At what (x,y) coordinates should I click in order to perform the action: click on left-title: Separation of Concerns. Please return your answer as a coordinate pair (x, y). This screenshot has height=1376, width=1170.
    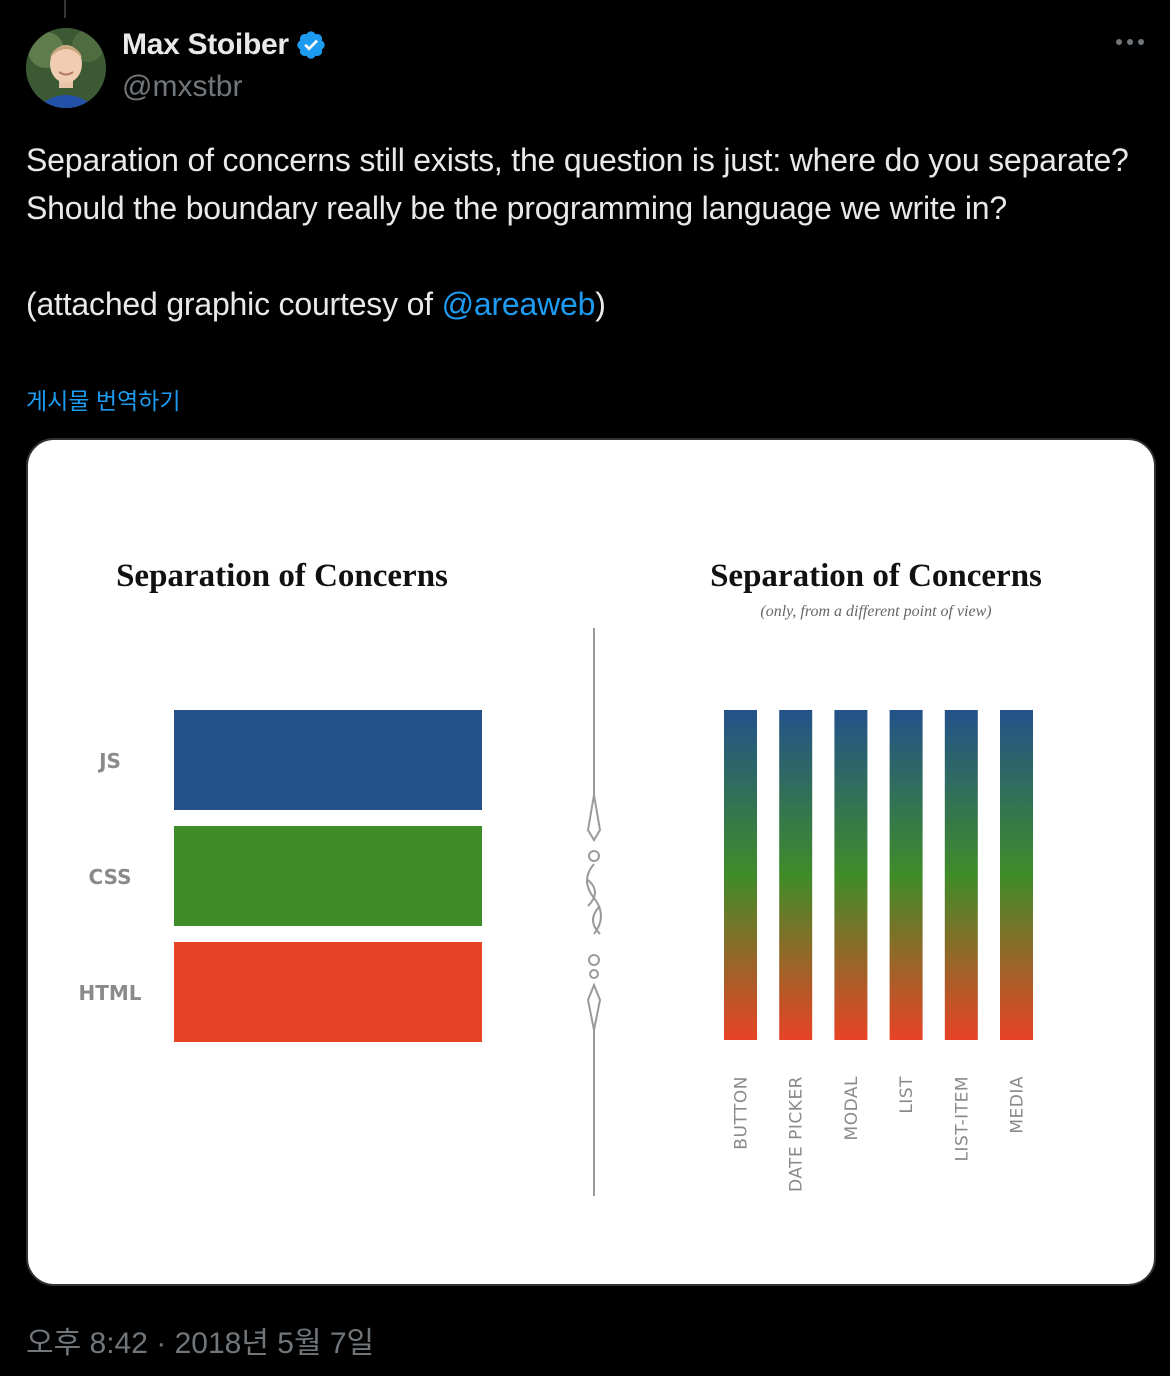
    Looking at the image, I should click on (282, 576).